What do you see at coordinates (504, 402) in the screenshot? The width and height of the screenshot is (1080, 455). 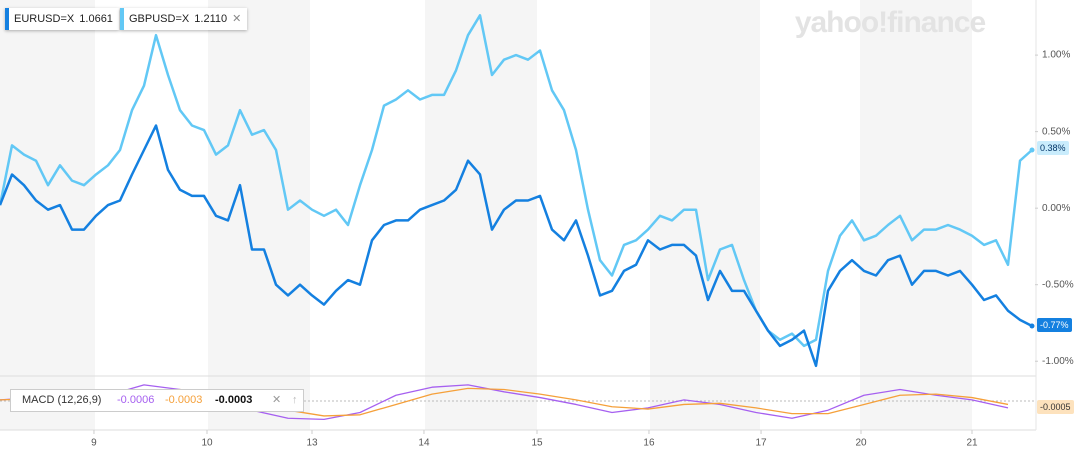 I see `macd-line` at bounding box center [504, 402].